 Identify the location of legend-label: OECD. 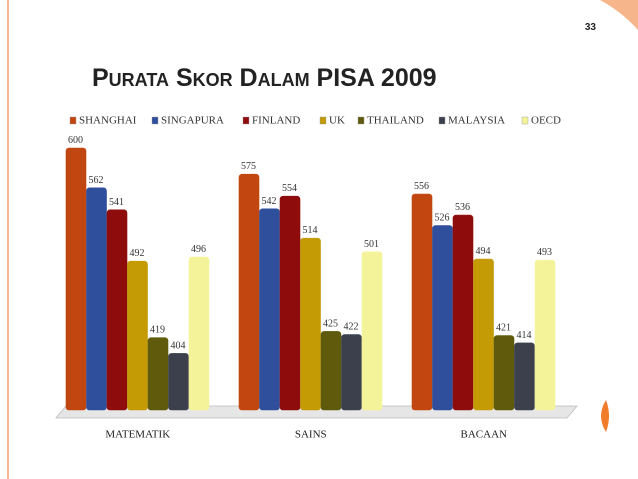
(546, 121).